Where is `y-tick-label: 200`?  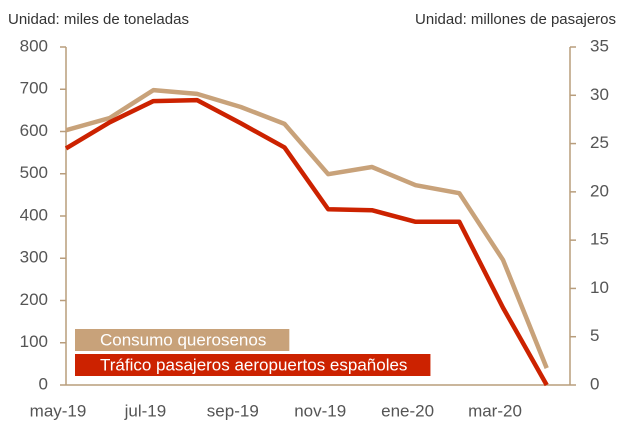 y-tick-label: 200 is located at coordinates (34, 299).